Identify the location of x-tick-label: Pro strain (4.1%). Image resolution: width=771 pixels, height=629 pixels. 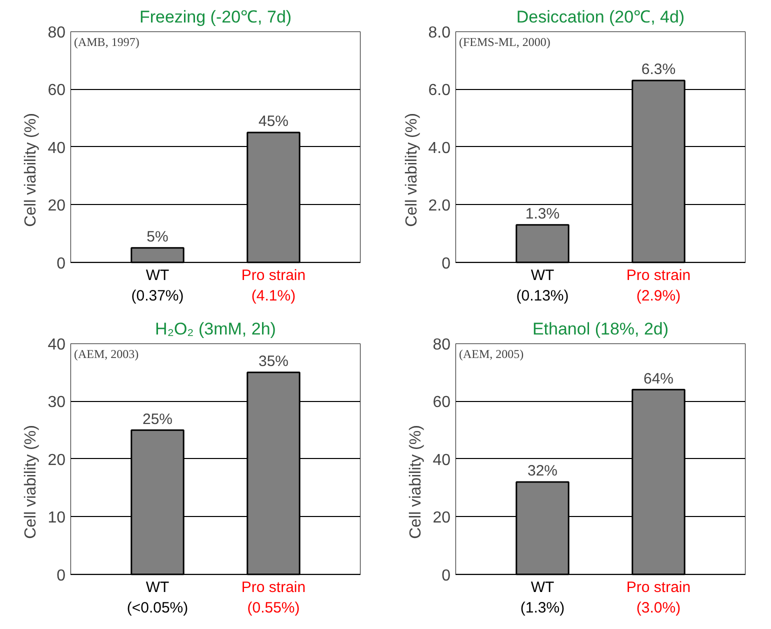
(273, 285).